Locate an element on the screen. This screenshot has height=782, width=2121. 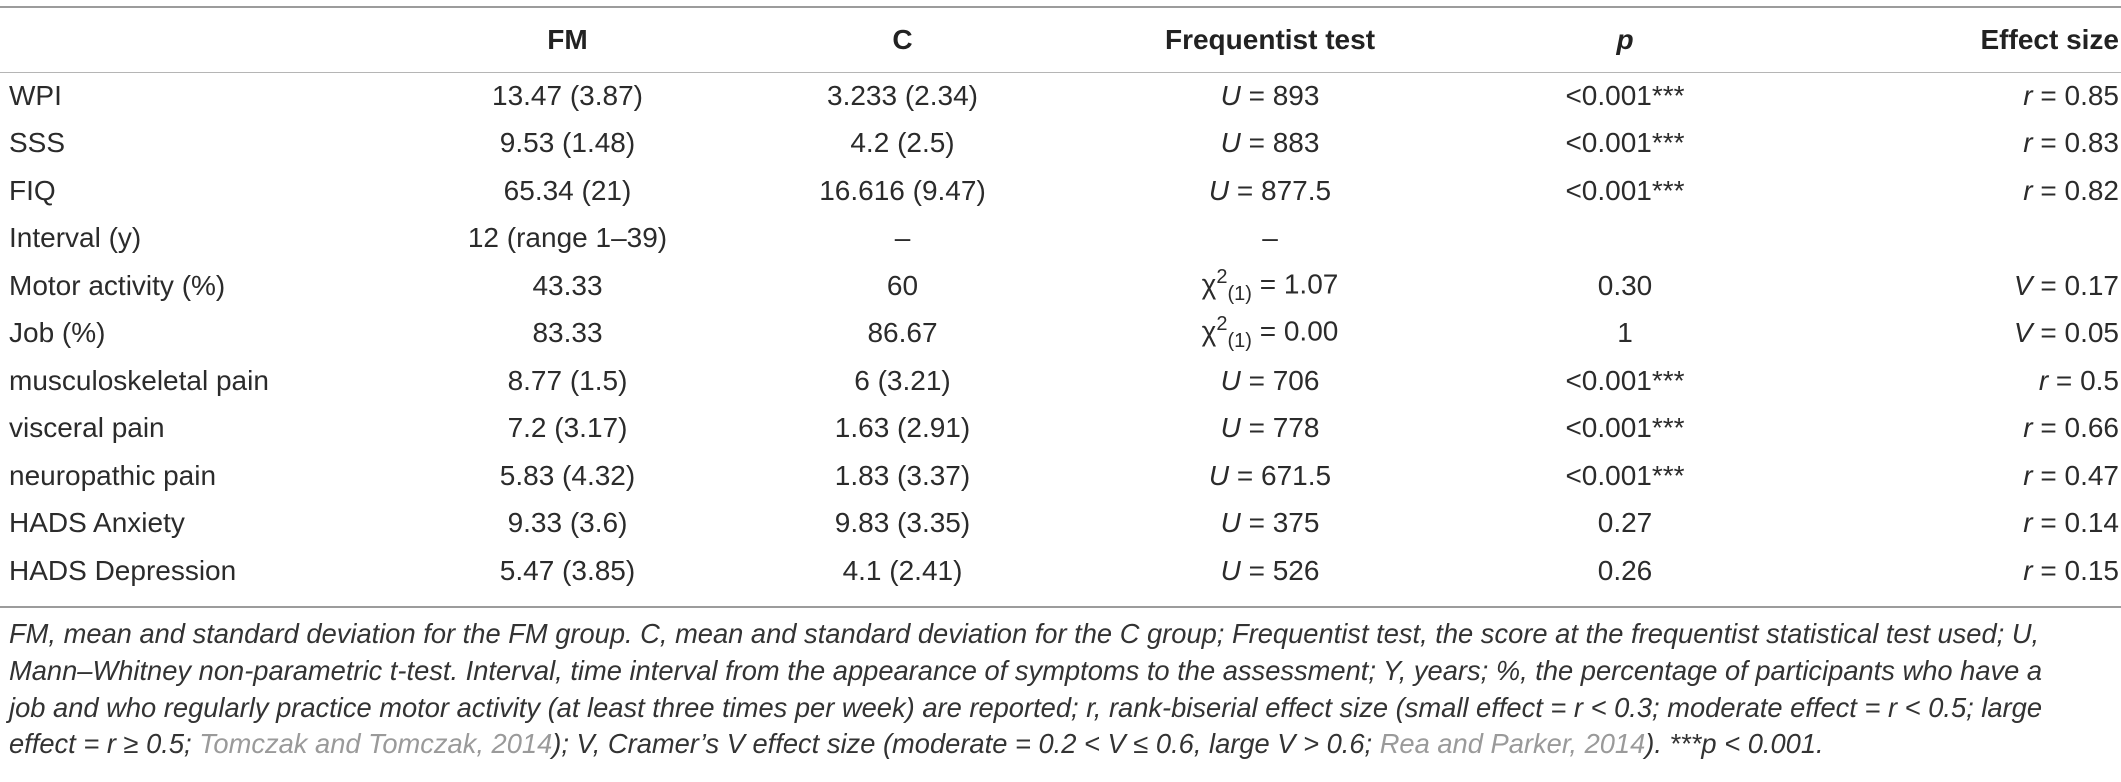
header-fm: FM is located at coordinates (567, 39).